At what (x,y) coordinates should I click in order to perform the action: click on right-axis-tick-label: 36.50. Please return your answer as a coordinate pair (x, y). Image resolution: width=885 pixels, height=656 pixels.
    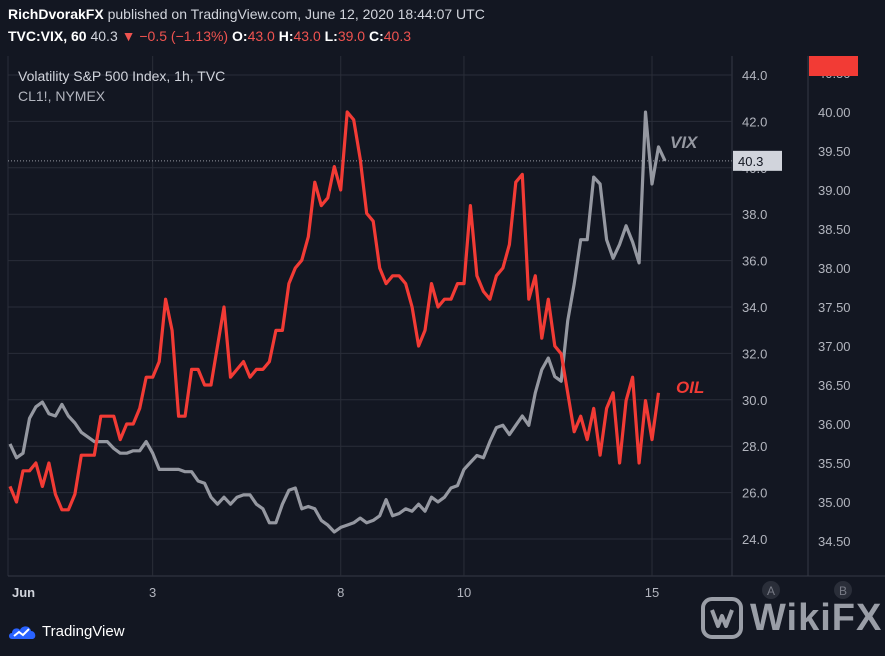
    Looking at the image, I should click on (834, 385).